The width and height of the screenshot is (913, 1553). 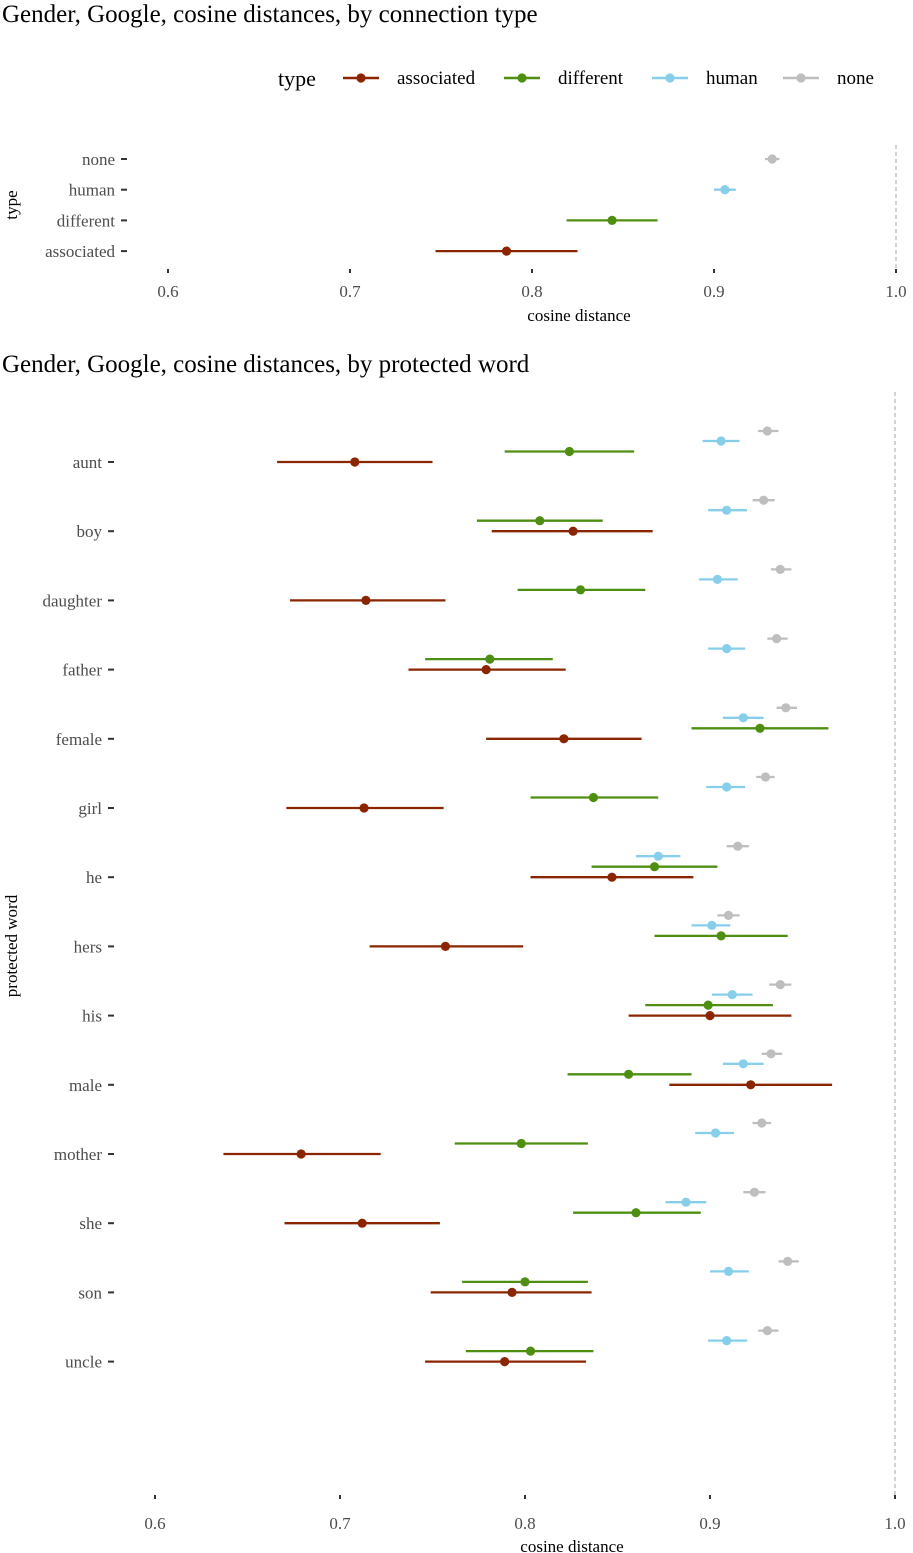 What do you see at coordinates (564, 739) in the screenshot?
I see `panel2-associated-female-point` at bounding box center [564, 739].